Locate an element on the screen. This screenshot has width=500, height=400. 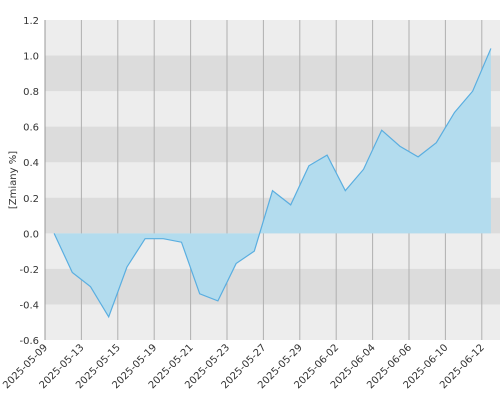
y-tick-label: 1.0 is located at coordinates (31, 57).